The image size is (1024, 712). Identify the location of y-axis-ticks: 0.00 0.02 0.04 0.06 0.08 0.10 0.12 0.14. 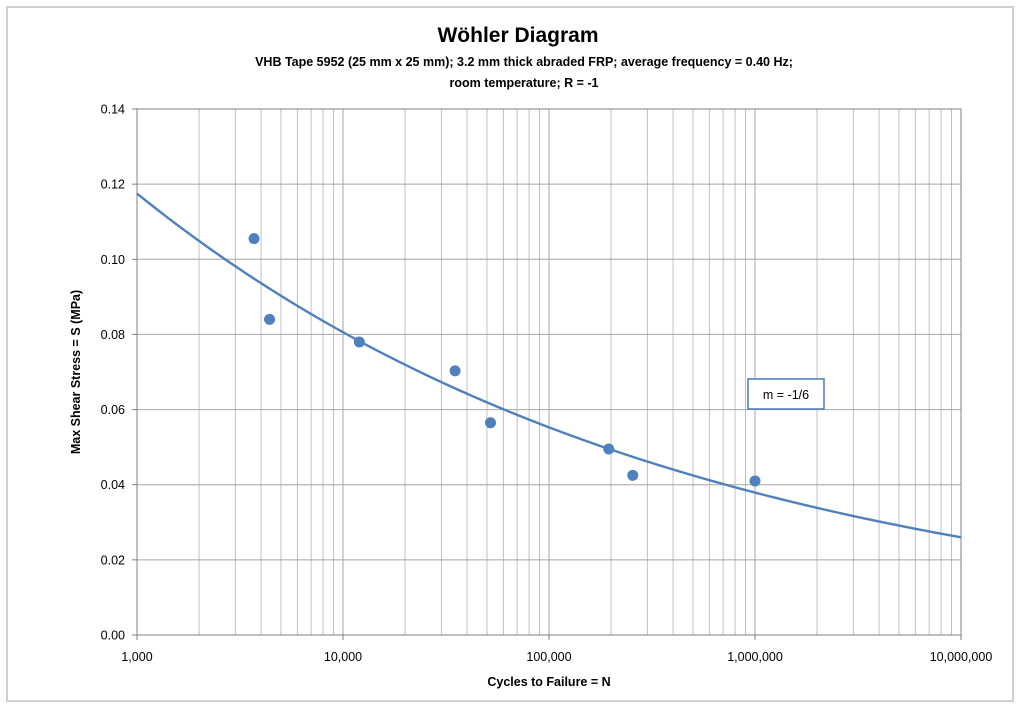
(119, 373).